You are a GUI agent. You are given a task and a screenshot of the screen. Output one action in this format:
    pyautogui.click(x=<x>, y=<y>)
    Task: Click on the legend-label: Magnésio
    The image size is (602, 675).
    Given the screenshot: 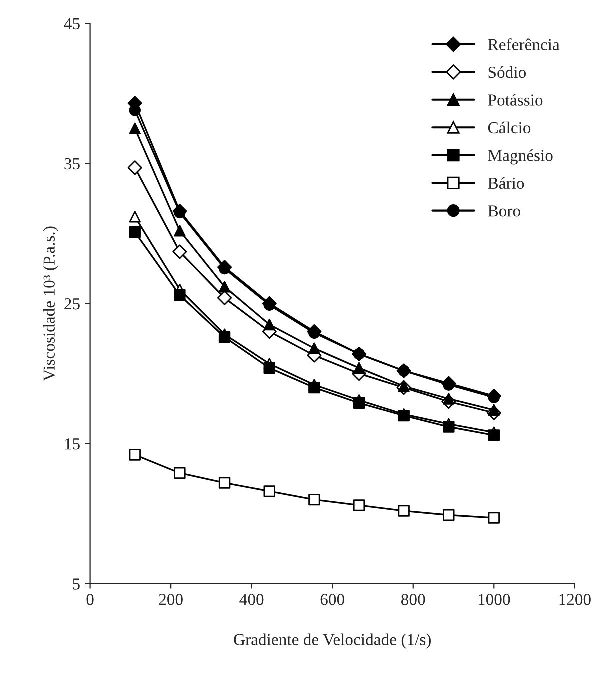 What is the action you would take?
    pyautogui.click(x=520, y=157)
    